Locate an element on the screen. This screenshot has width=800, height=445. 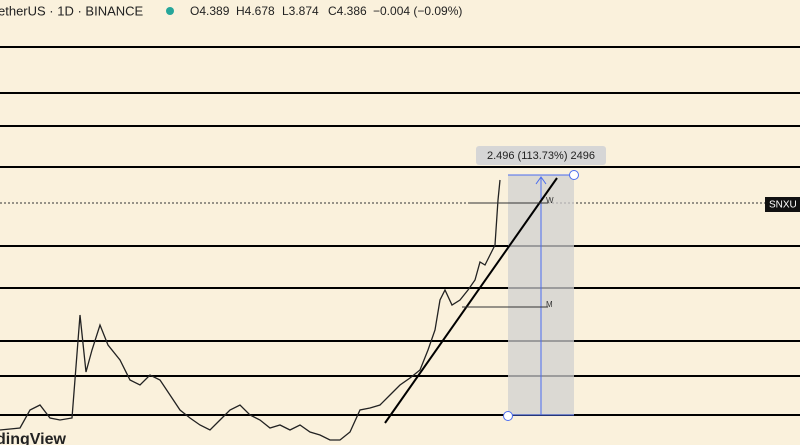
measure-label: 2.496 (113.73%) 2496 is located at coordinates (541, 156).